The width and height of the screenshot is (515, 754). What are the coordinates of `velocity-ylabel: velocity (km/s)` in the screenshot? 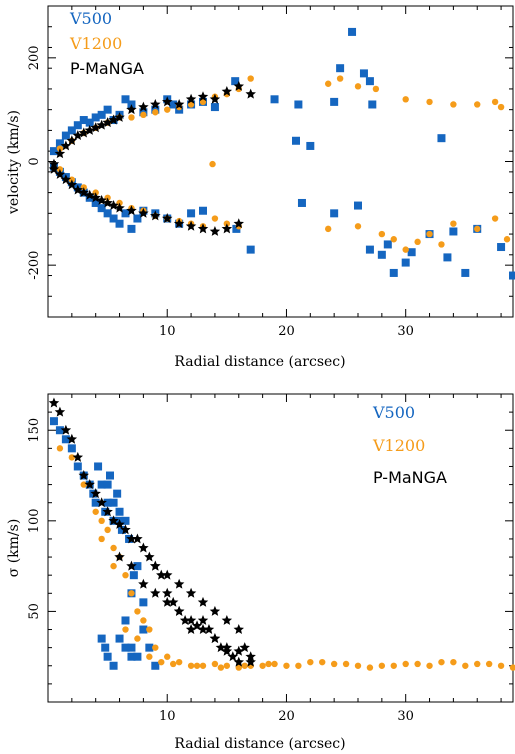 It's located at (14, 162).